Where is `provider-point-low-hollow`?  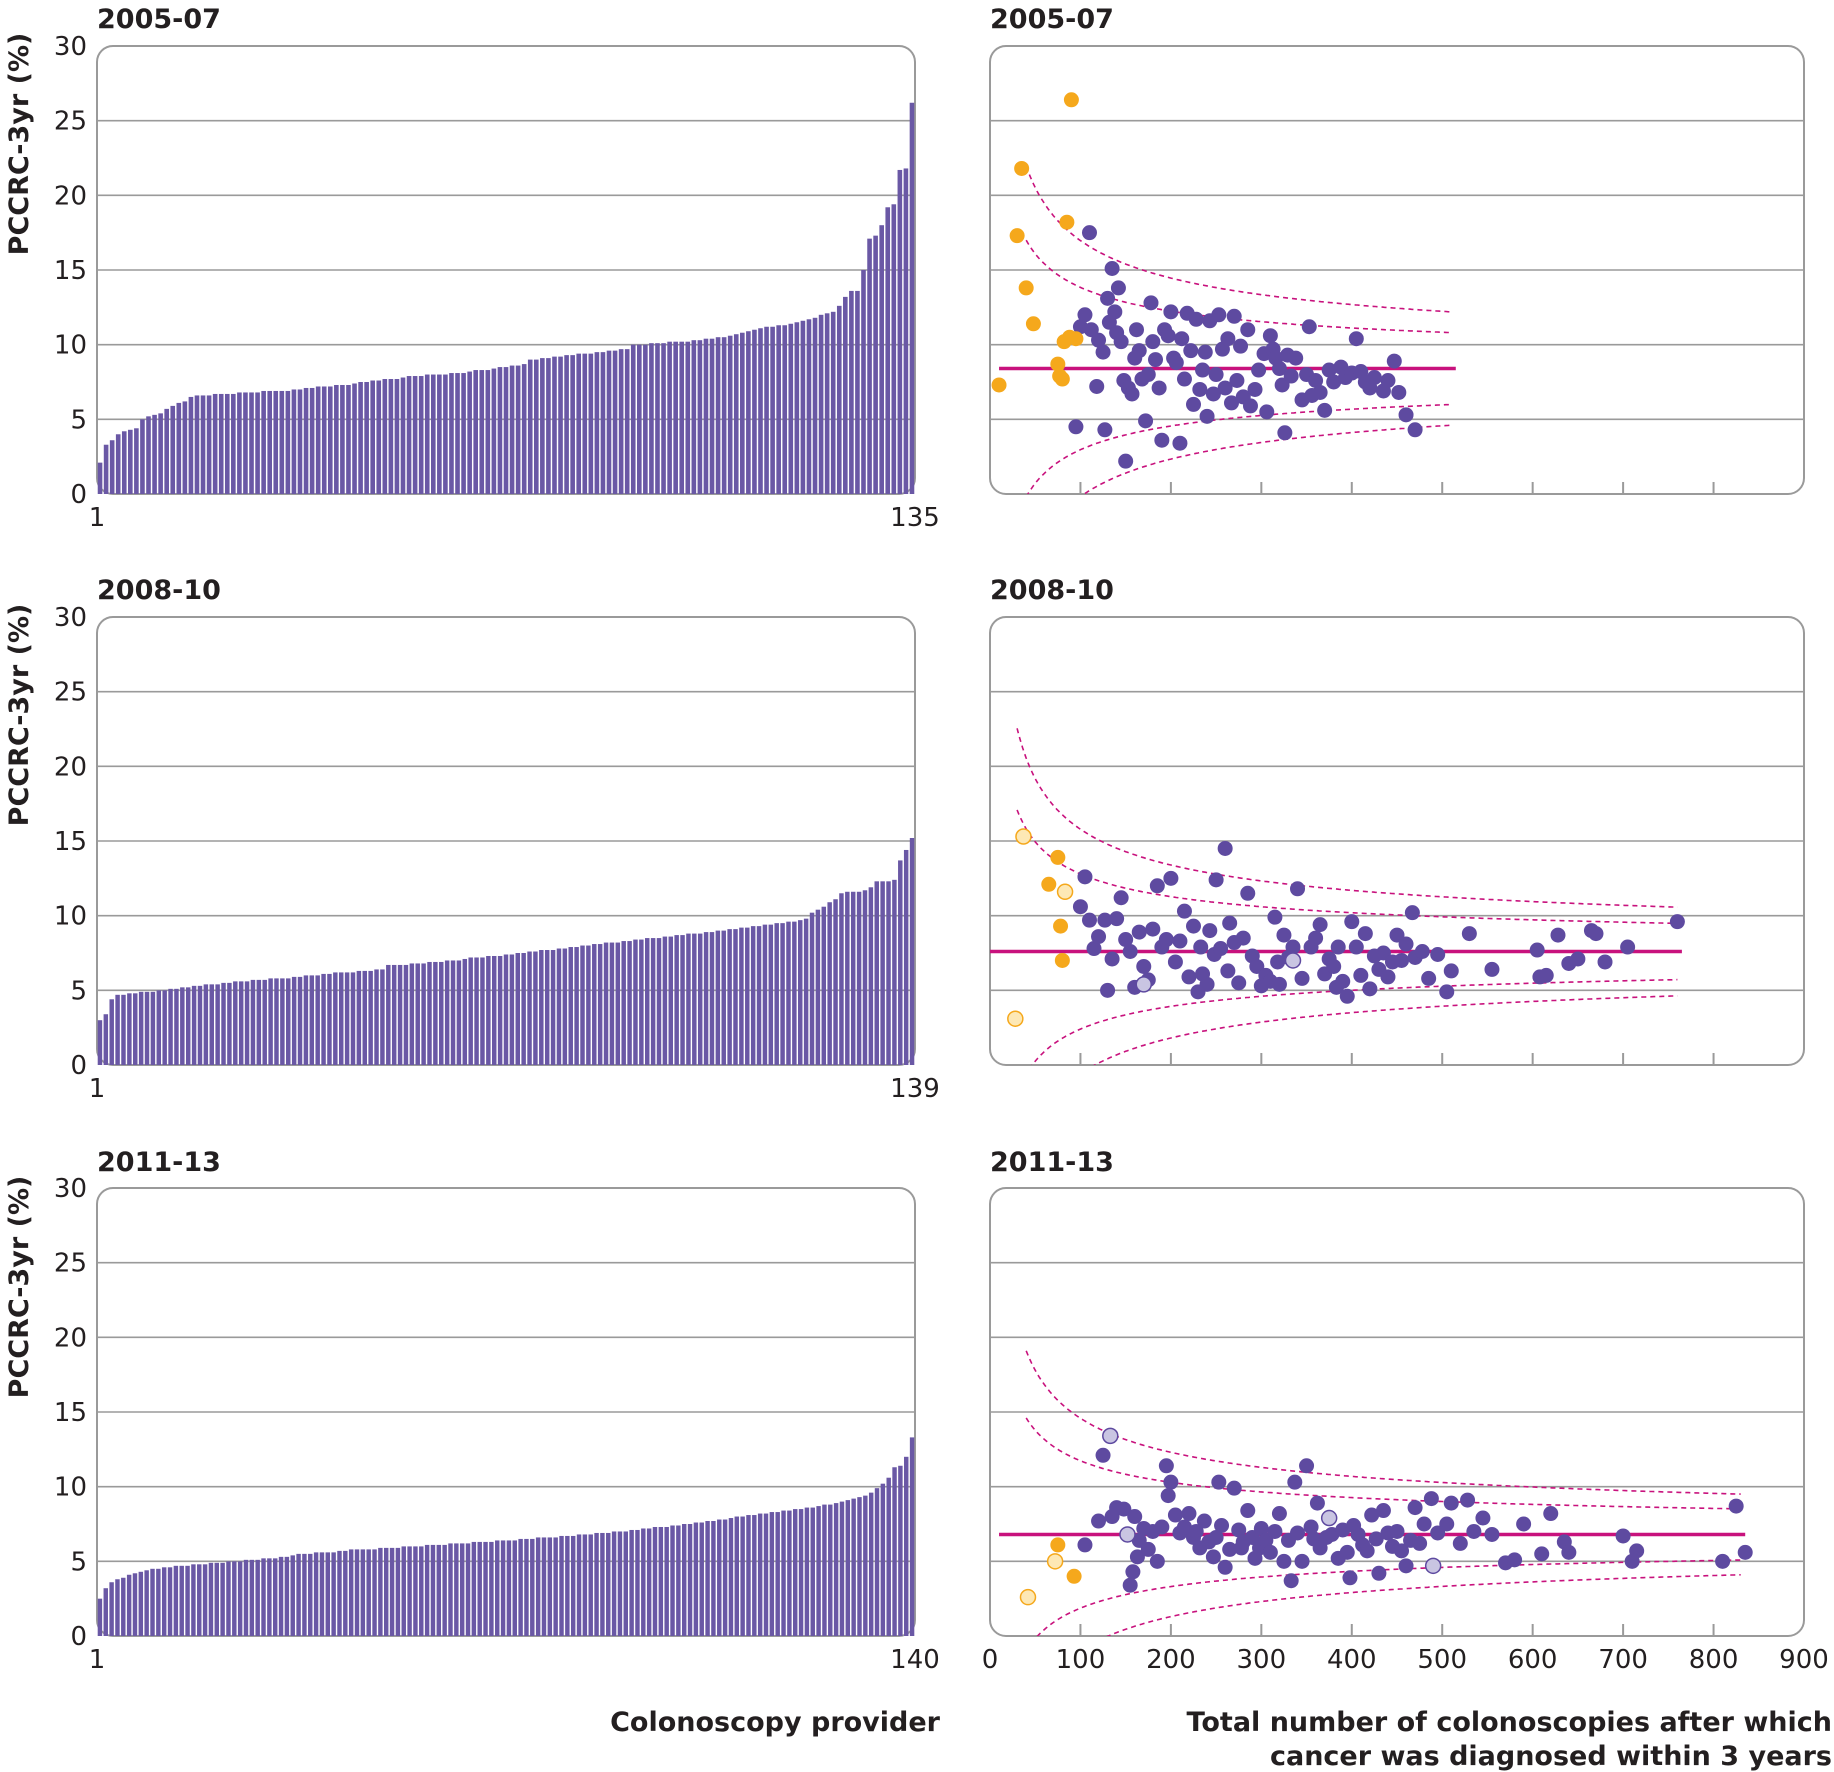
provider-point-low-hollow is located at coordinates (1055, 1561).